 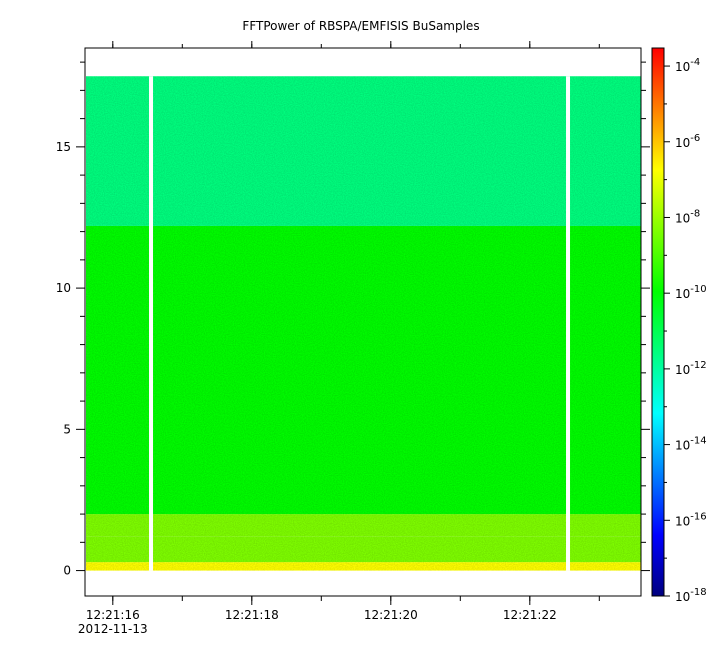 I want to click on colorbar-gradient, so click(x=658, y=322).